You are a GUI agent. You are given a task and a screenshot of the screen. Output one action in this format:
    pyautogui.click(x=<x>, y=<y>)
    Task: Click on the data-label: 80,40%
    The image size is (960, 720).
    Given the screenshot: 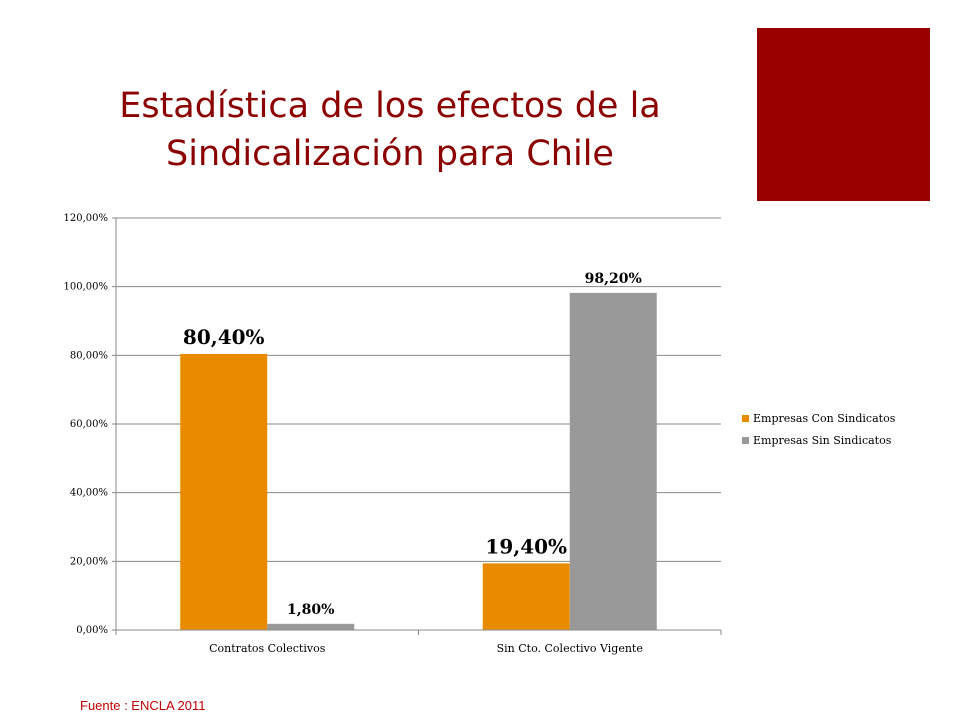 What is the action you would take?
    pyautogui.click(x=224, y=337)
    